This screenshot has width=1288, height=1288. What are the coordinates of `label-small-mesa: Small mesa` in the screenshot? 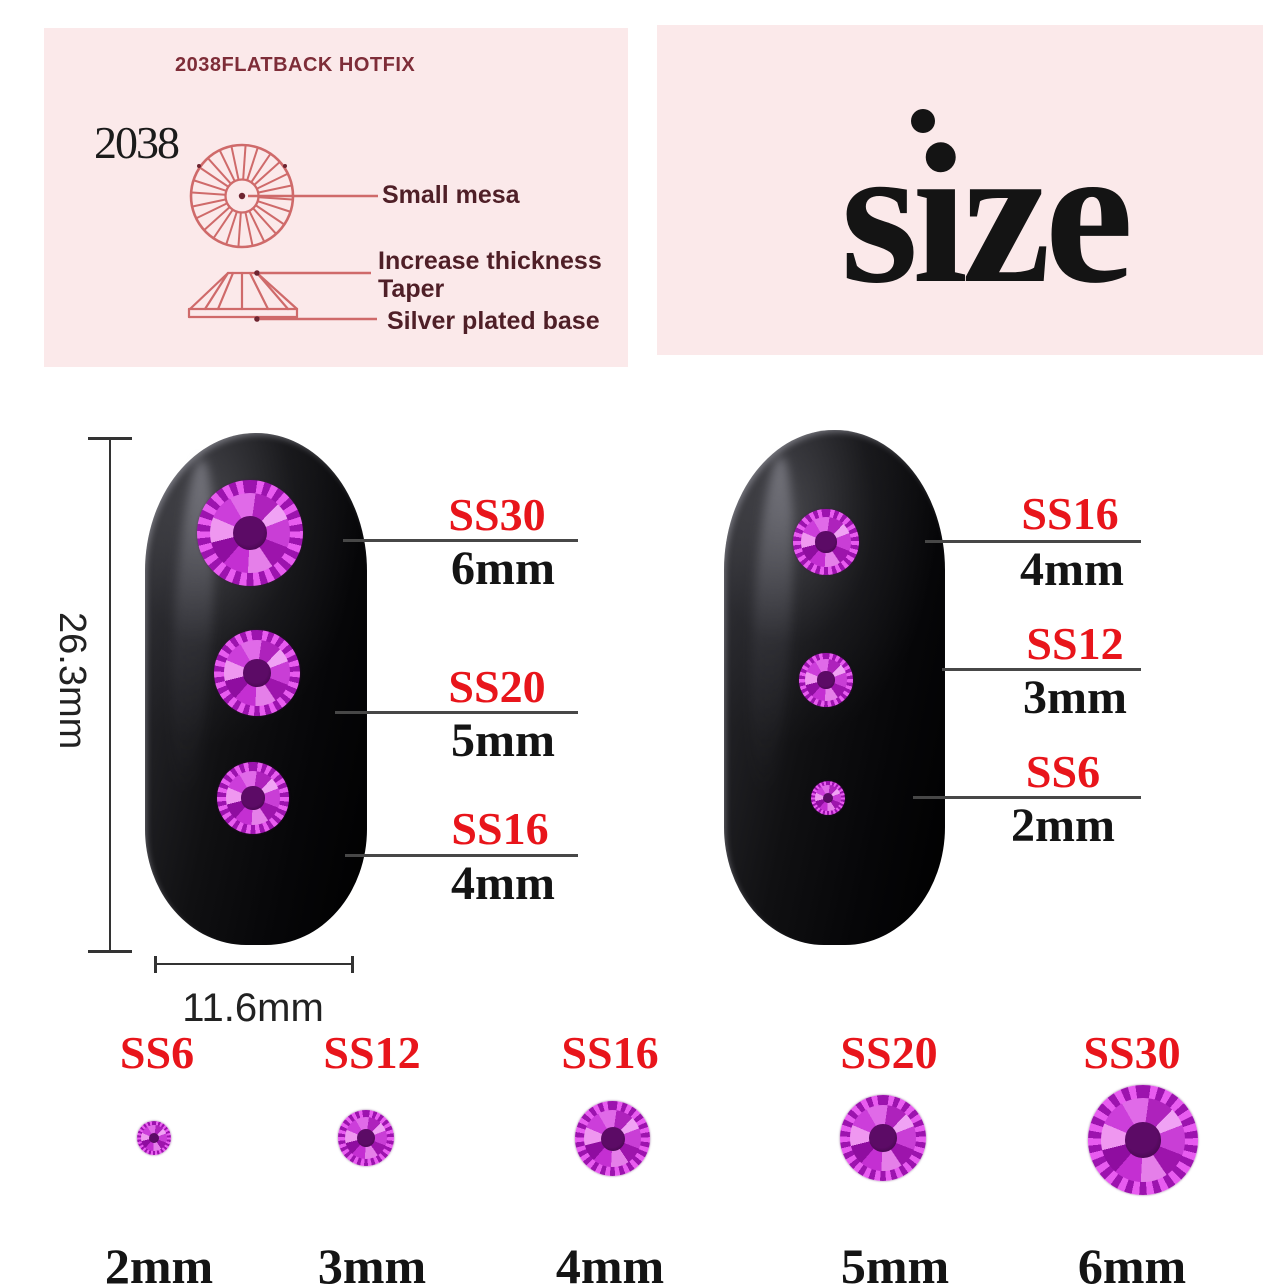 It's located at (451, 195).